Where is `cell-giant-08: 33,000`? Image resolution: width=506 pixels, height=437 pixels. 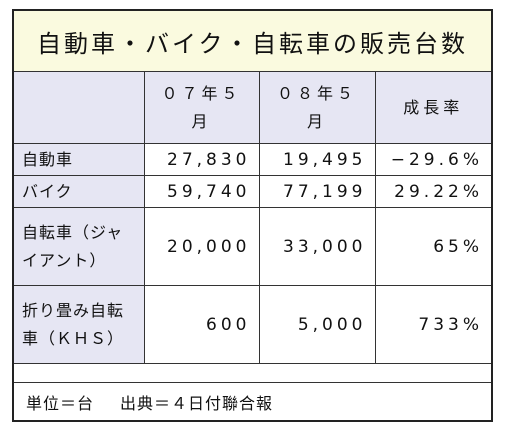 cell-giant-08: 33,000 is located at coordinates (317, 246).